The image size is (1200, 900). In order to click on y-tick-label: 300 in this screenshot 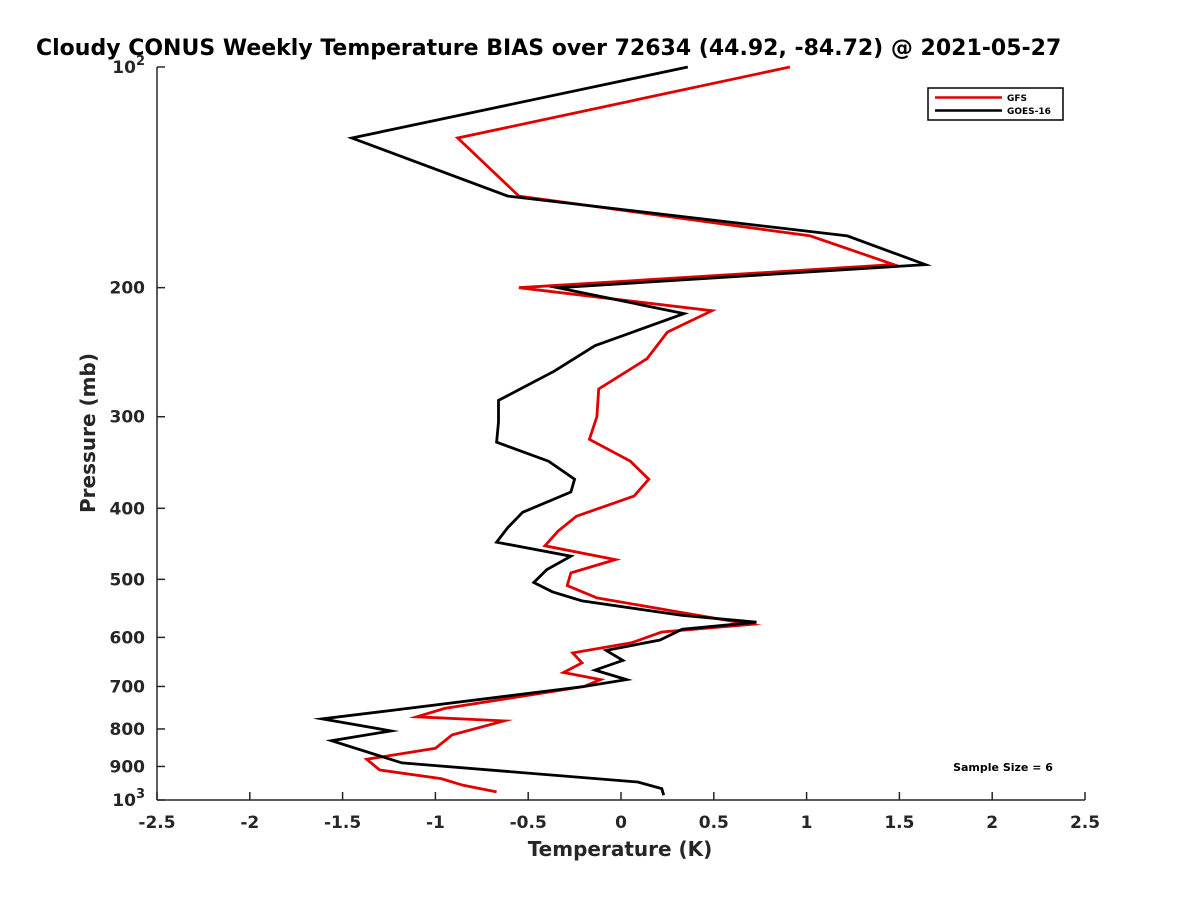, I will do `click(128, 418)`.